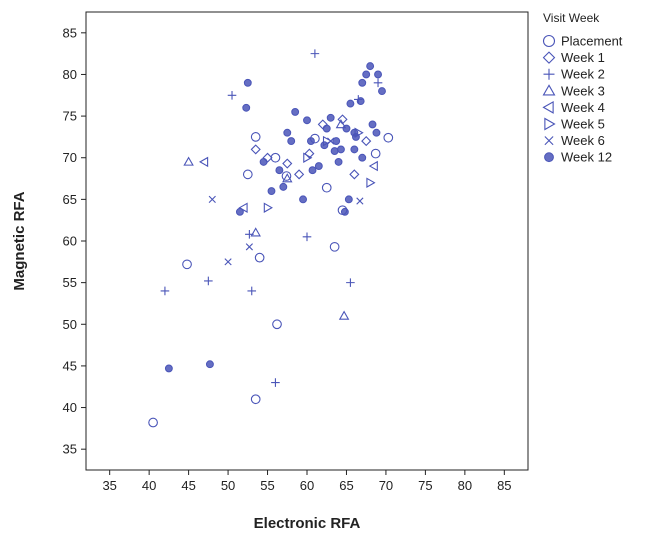 The width and height of the screenshot is (662, 542). Describe the element at coordinates (583, 74) in the screenshot. I see `legend-label: Week 2` at that location.